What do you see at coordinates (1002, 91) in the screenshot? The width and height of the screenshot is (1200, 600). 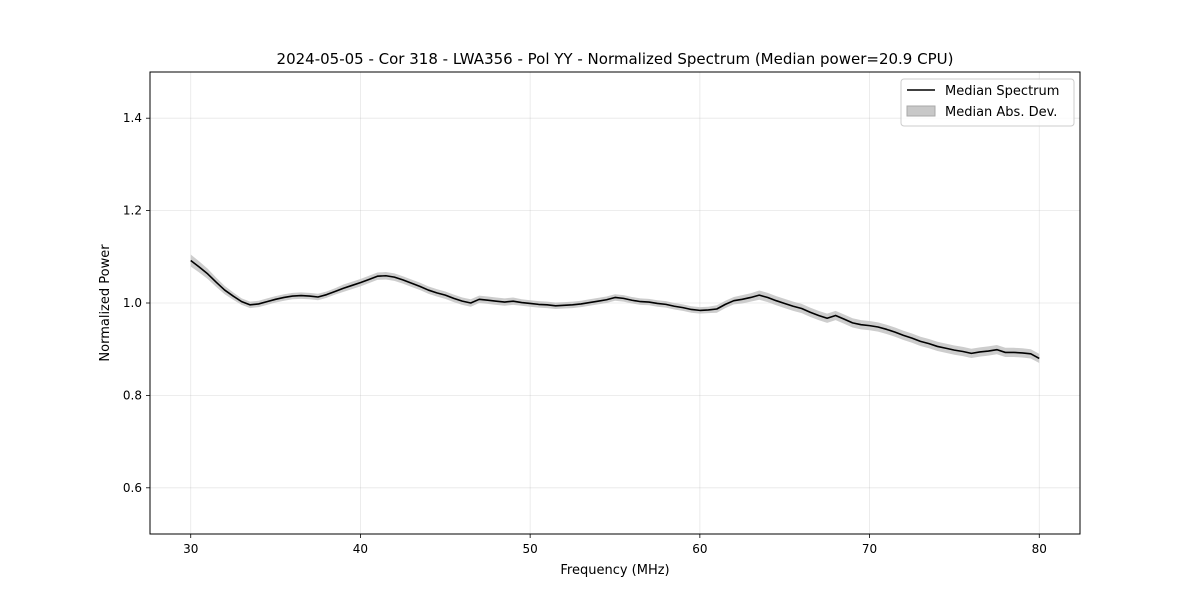 I see `legend-median-spectrum-label: Median Spectrum` at bounding box center [1002, 91].